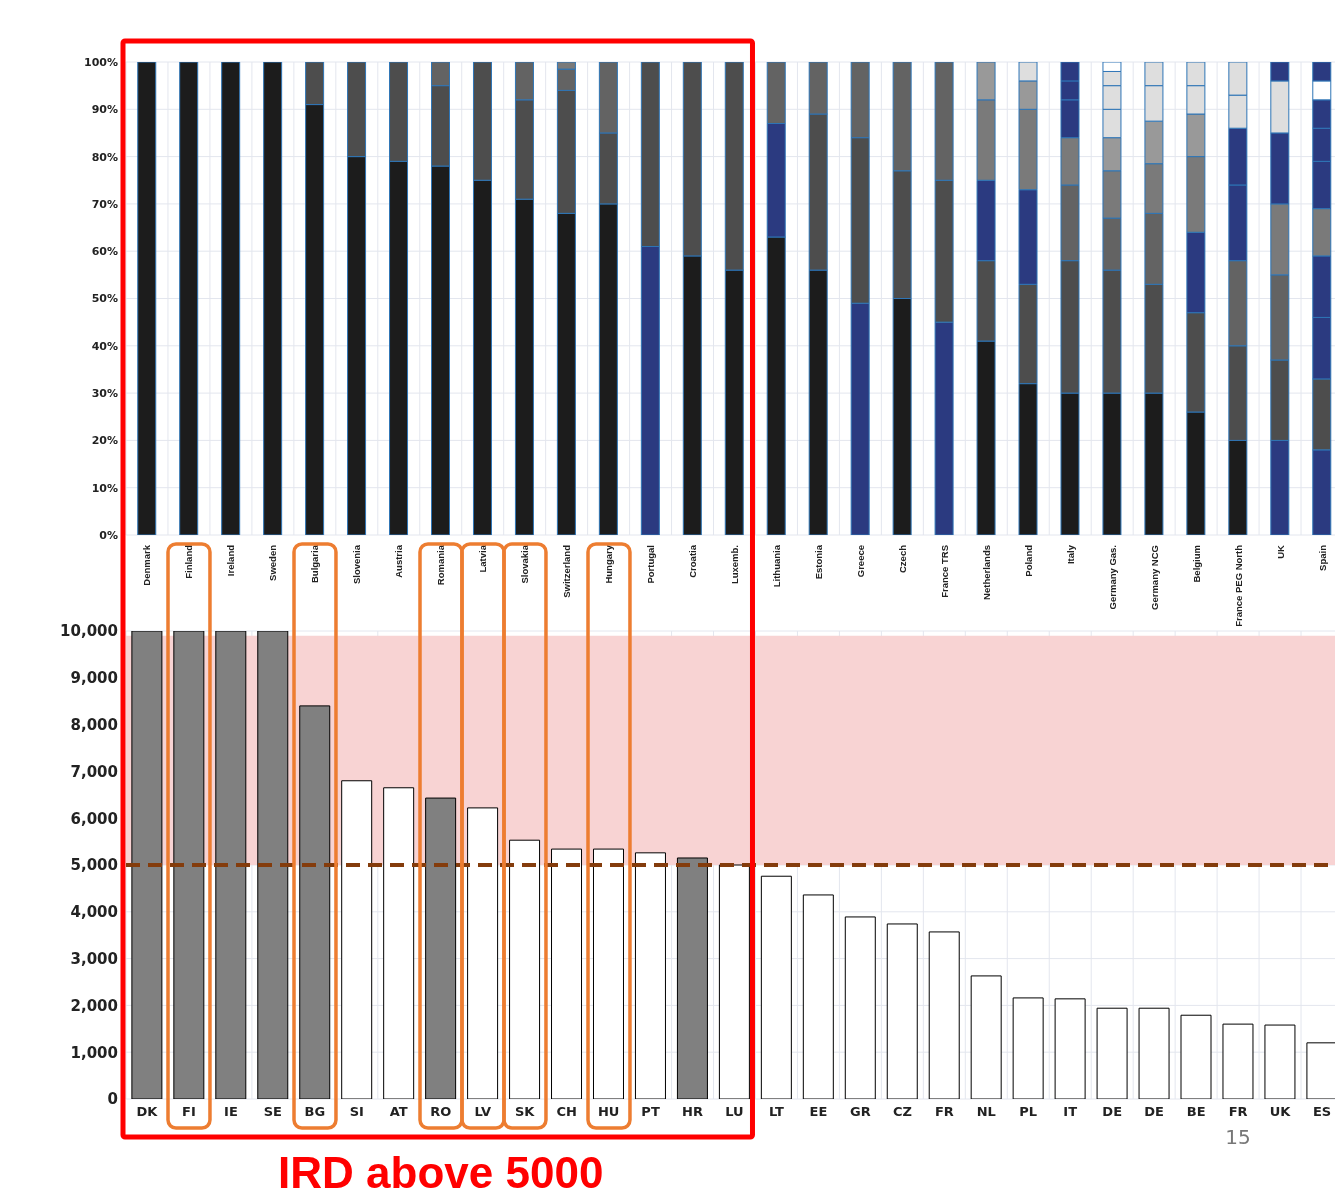  What do you see at coordinates (94, 771) in the screenshot?
I see `y-tick-label: 7,000` at bounding box center [94, 771].